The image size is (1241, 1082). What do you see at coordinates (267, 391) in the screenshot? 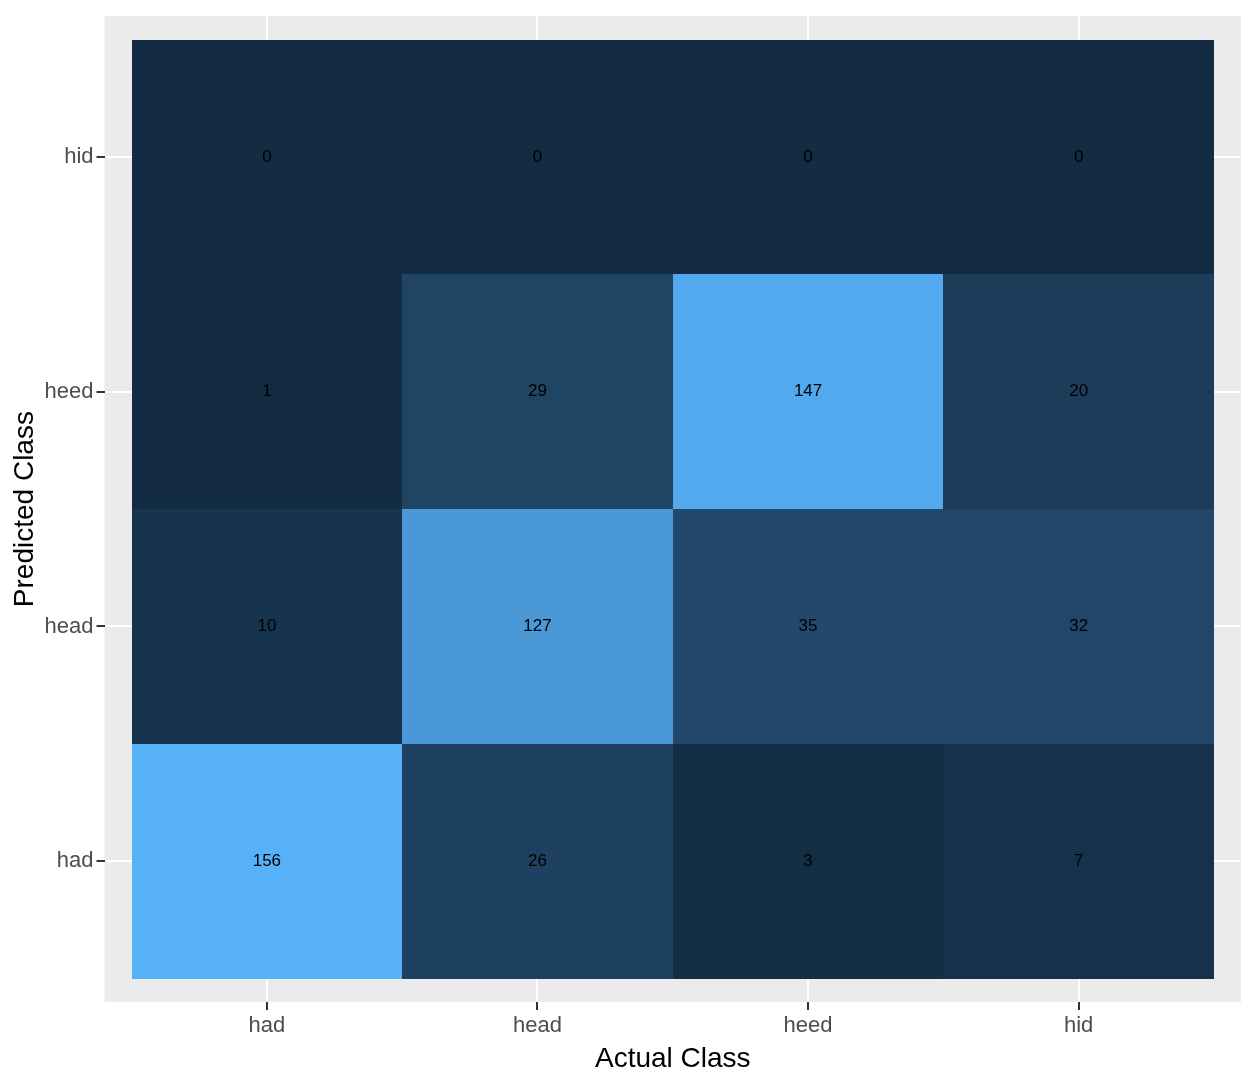
I see `data-label: 1` at bounding box center [267, 391].